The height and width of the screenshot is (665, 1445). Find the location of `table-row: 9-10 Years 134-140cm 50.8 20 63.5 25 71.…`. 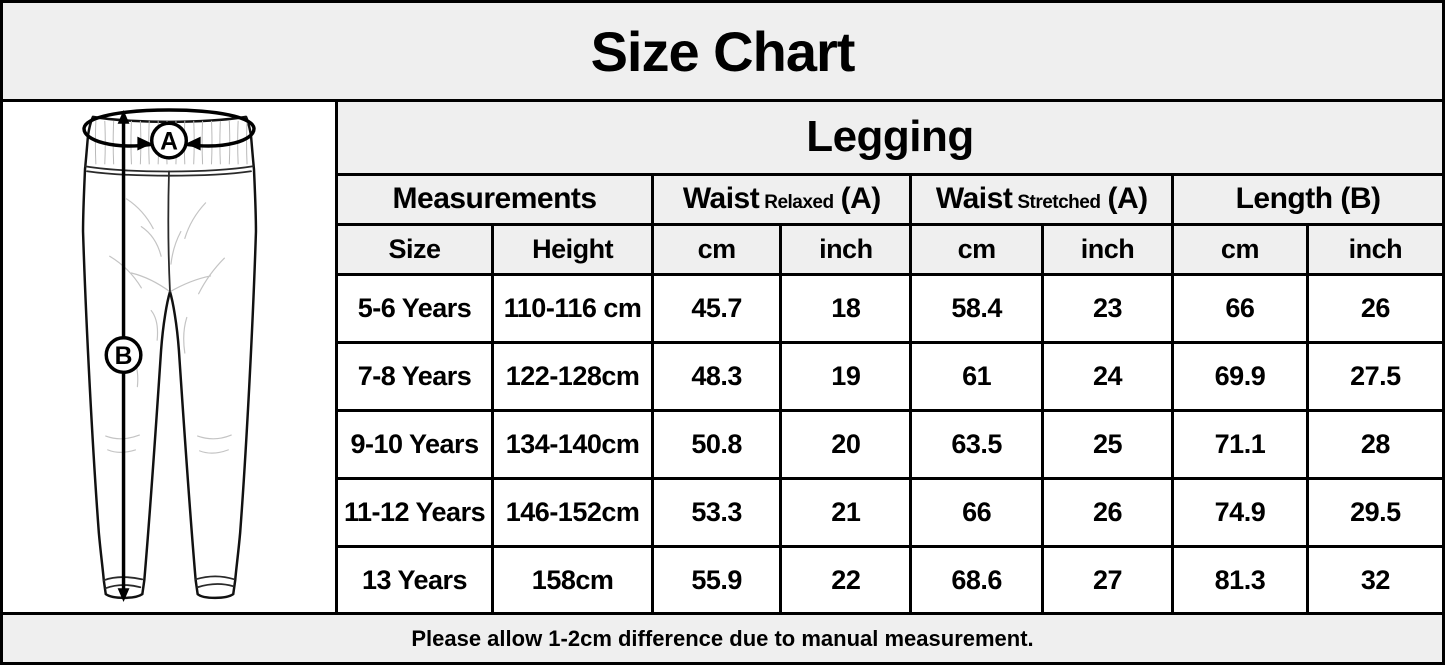

table-row: 9-10 Years 134-140cm 50.8 20 63.5 25 71.… is located at coordinates (890, 444).